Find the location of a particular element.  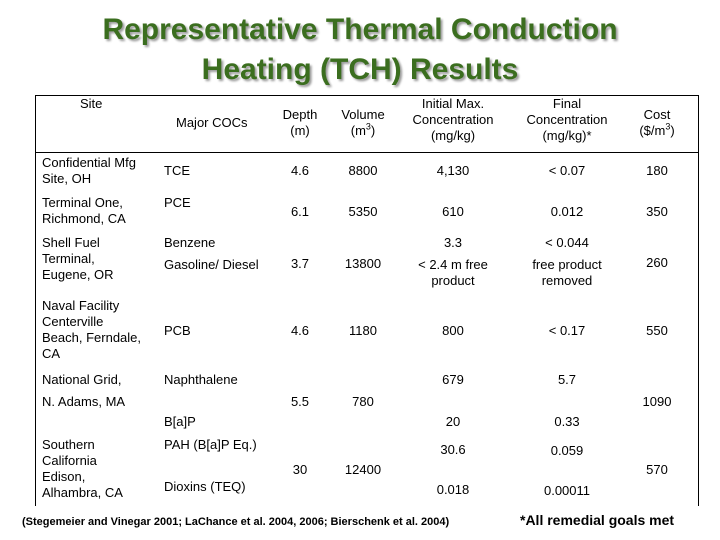

row3-site-line-3: Eugene, OR is located at coordinates (78, 274).